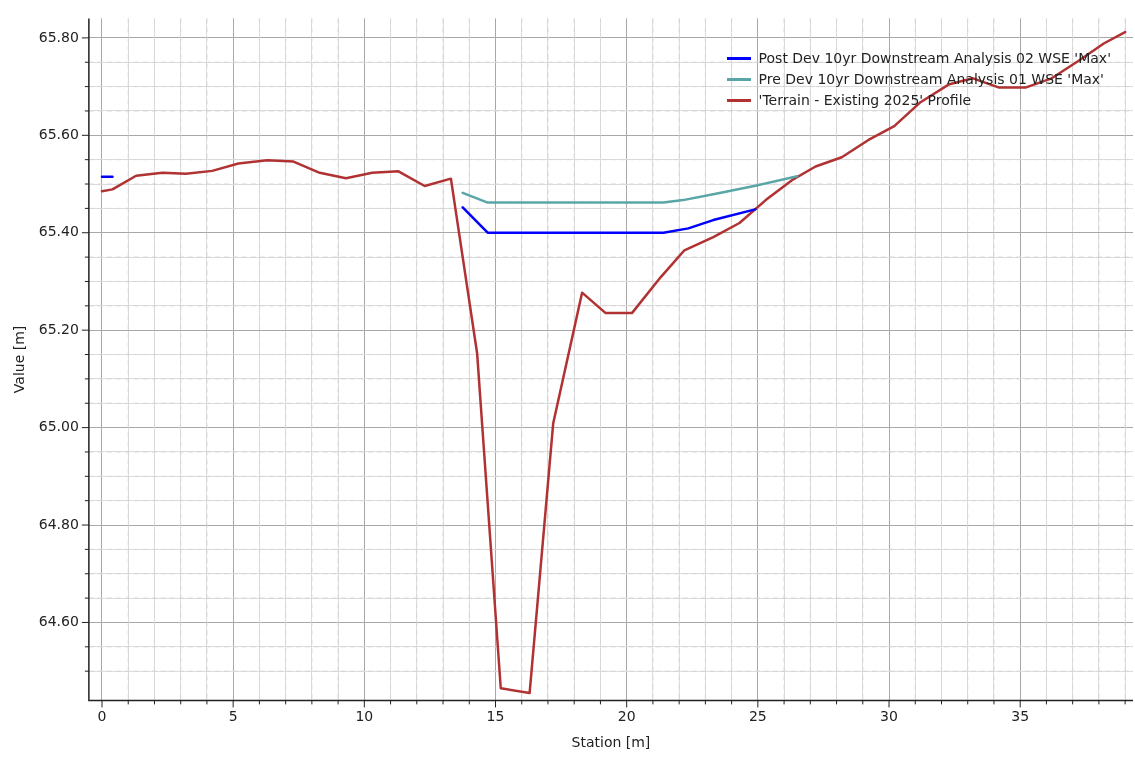 Image resolution: width=1135 pixels, height=762 pixels. I want to click on y-tick-label: 65.20, so click(58, 328).